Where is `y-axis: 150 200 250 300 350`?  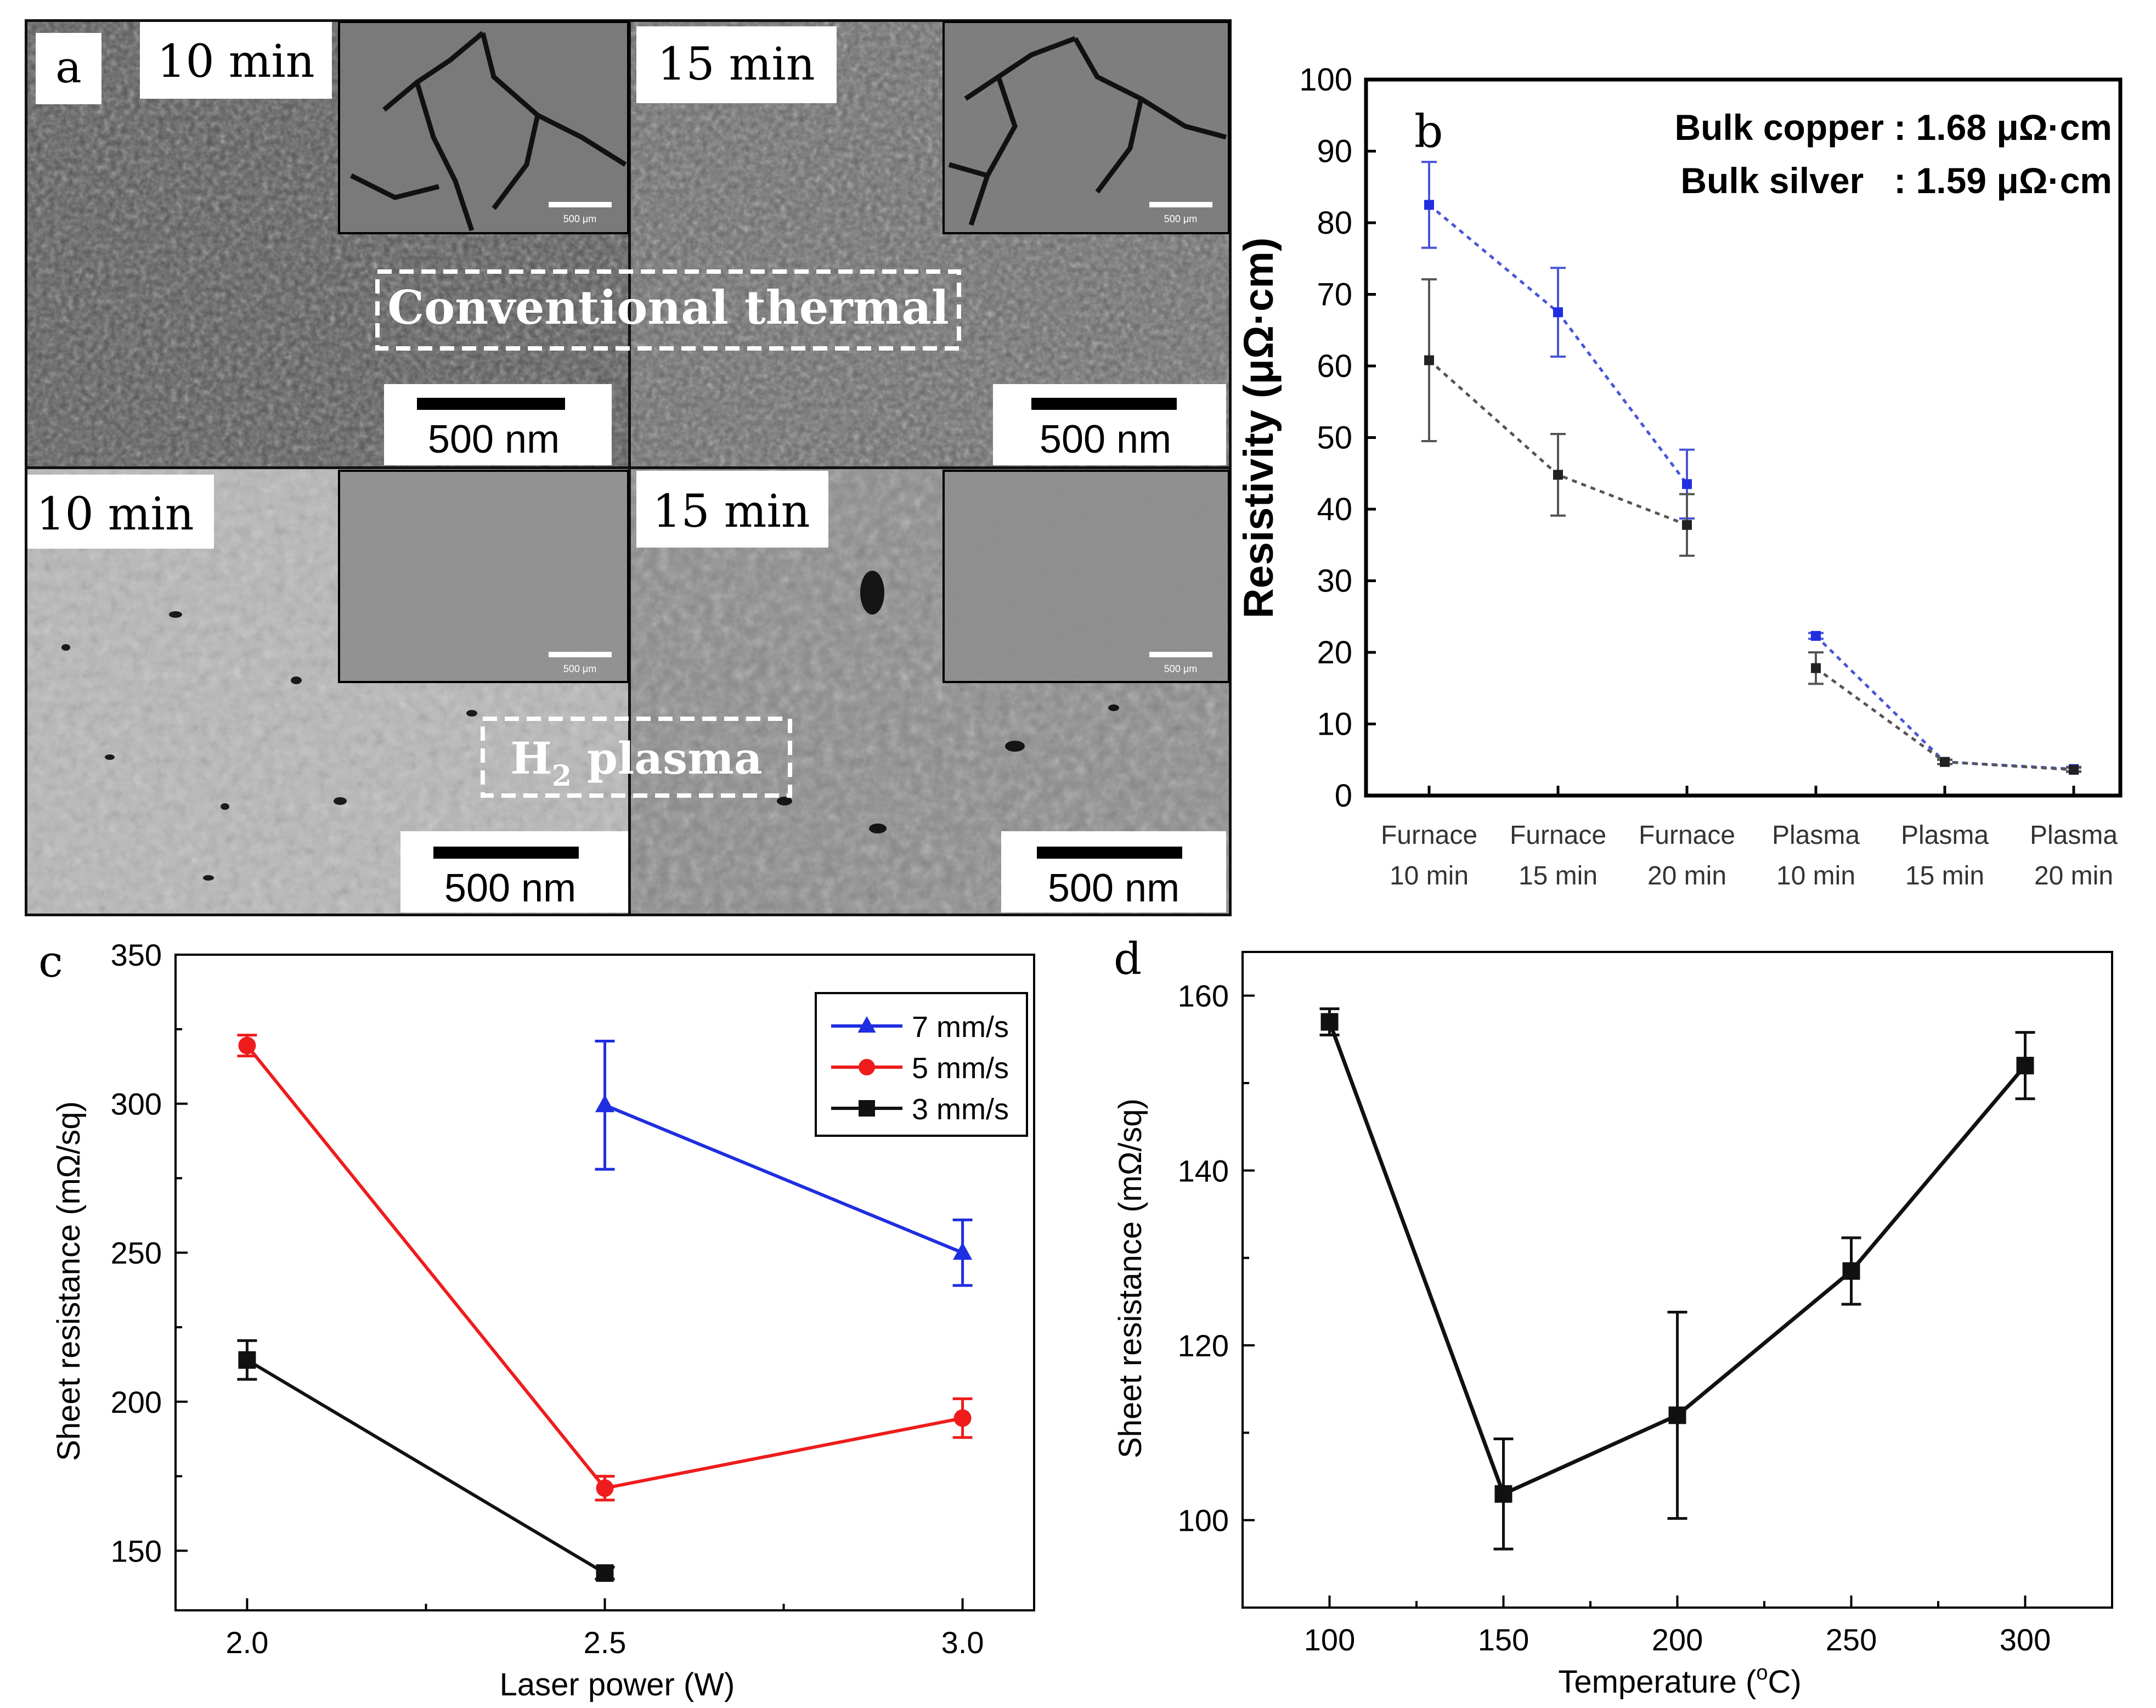 y-axis: 150 200 250 300 350 is located at coordinates (150, 1253).